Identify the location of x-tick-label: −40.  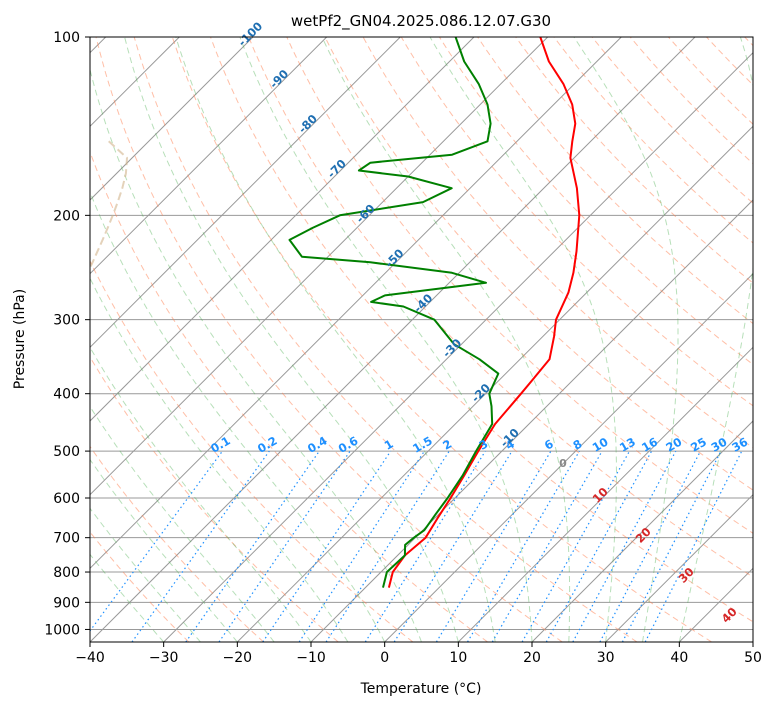
(90, 658).